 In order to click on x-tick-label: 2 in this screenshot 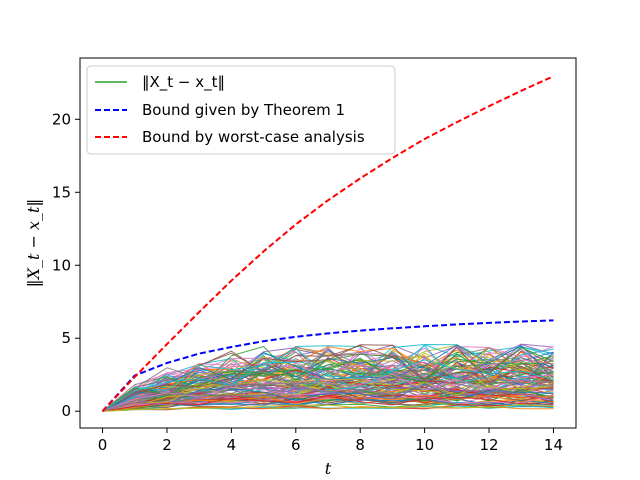, I will do `click(167, 445)`.